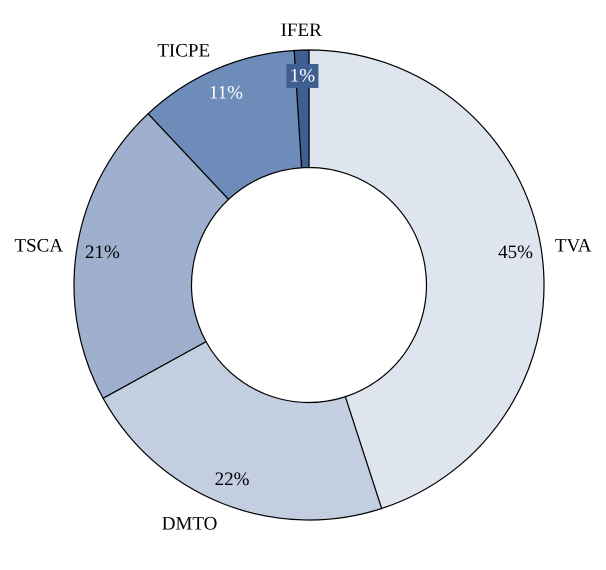  Describe the element at coordinates (183, 51) in the screenshot. I see `slice-label: TICPE` at that location.